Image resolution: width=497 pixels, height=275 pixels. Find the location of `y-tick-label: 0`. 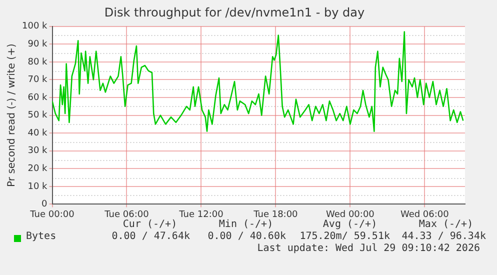

y-tick-label: 0 is located at coordinates (45, 205).